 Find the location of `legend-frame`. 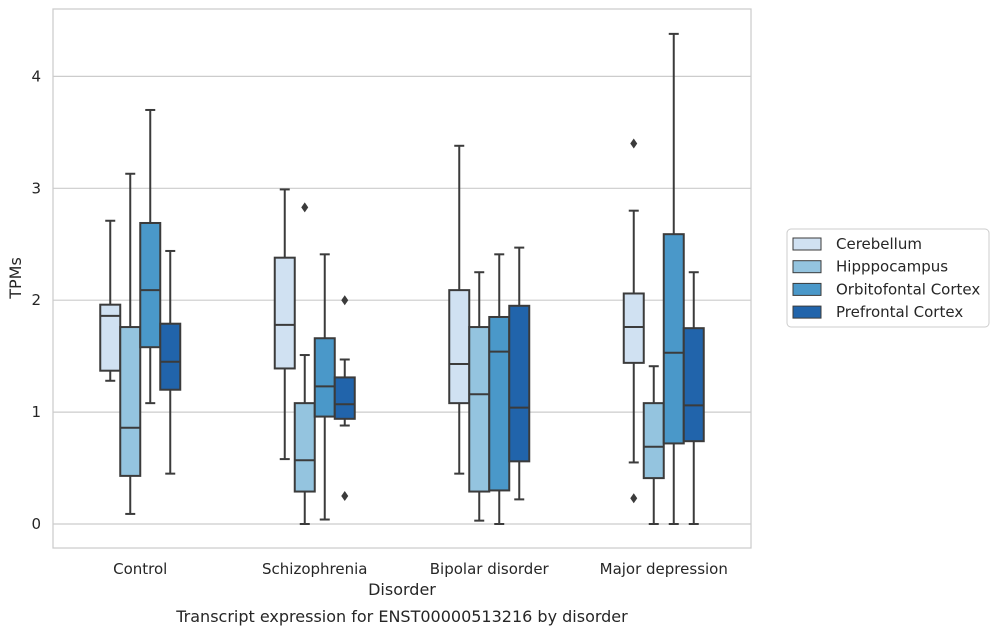

legend-frame is located at coordinates (888, 278).